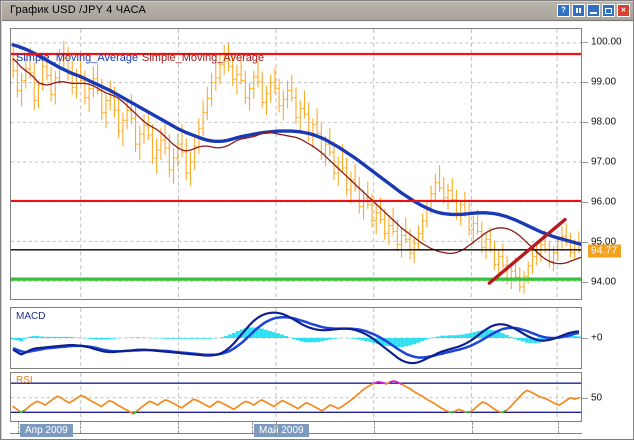  I want to click on rsi-axis: 50, so click(607, 397).